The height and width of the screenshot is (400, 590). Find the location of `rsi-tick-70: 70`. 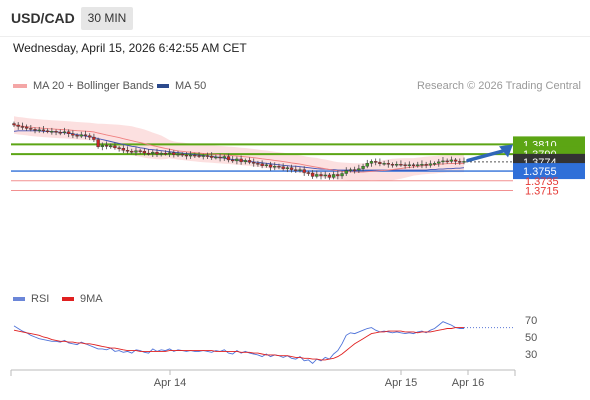

rsi-tick-70: 70 is located at coordinates (531, 321).